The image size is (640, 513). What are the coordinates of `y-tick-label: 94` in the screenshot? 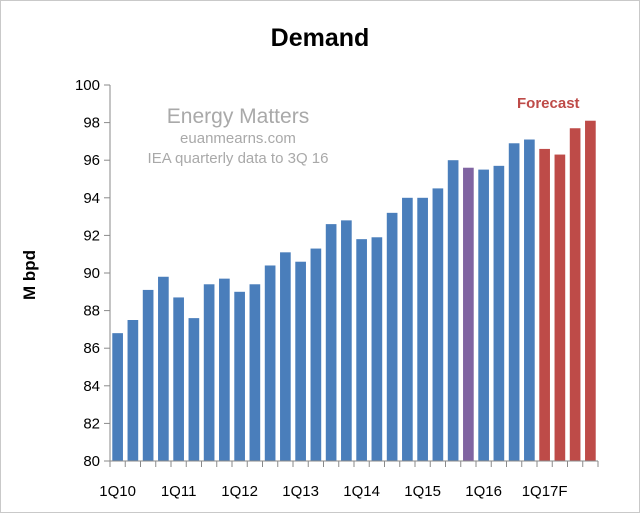 It's located at (91, 198).